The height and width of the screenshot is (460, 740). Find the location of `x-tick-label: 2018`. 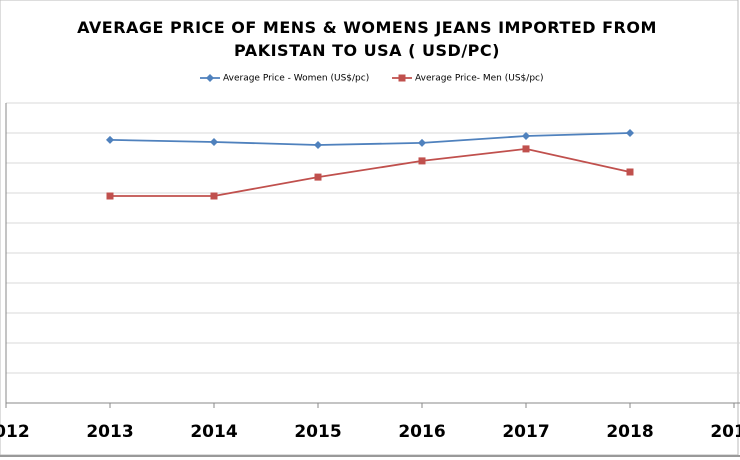

x-tick-label: 2018 is located at coordinates (629, 432).